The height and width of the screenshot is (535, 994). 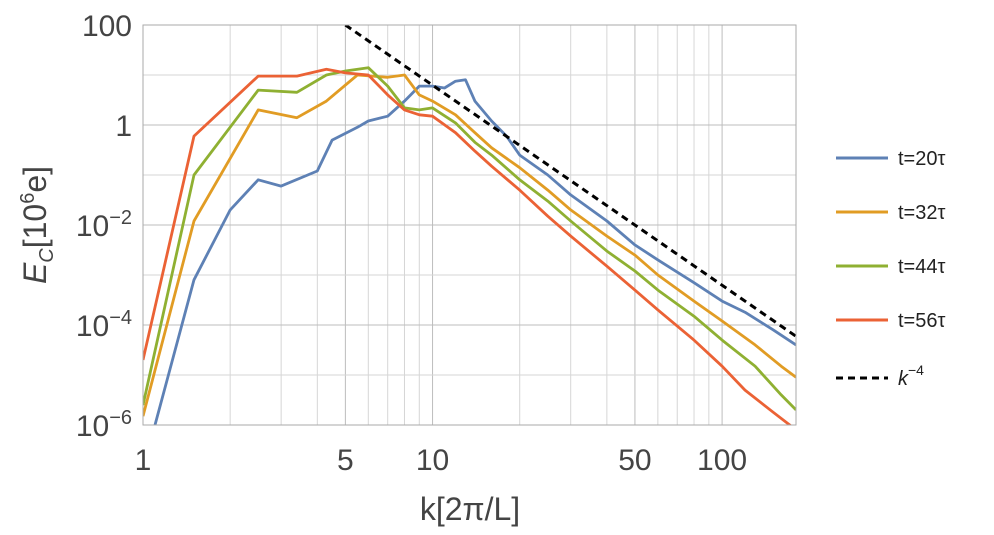 What do you see at coordinates (911, 376) in the screenshot?
I see `legend-label: k−4` at bounding box center [911, 376].